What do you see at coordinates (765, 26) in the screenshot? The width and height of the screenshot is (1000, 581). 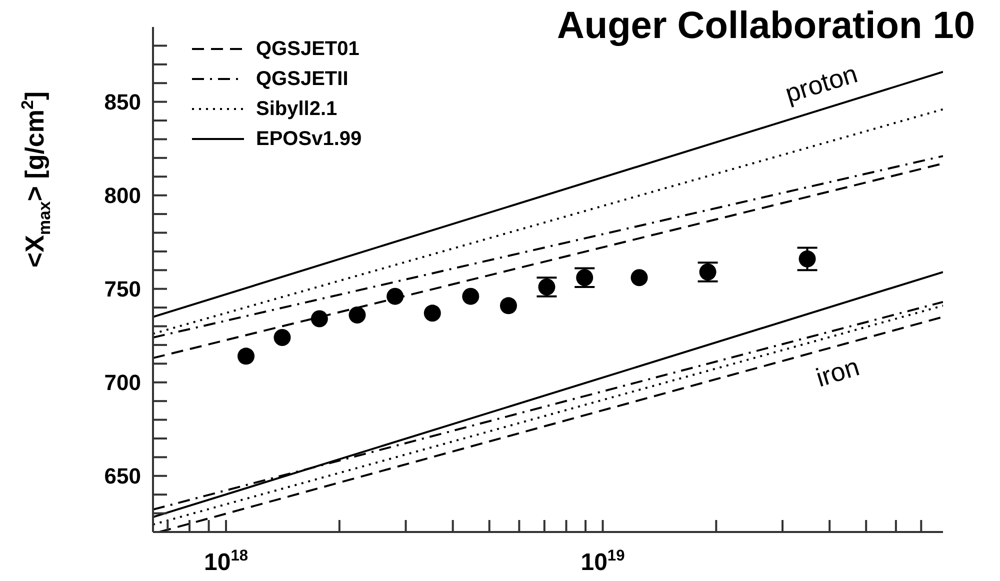 I see `chart-title: Auger Collaboration 10` at bounding box center [765, 26].